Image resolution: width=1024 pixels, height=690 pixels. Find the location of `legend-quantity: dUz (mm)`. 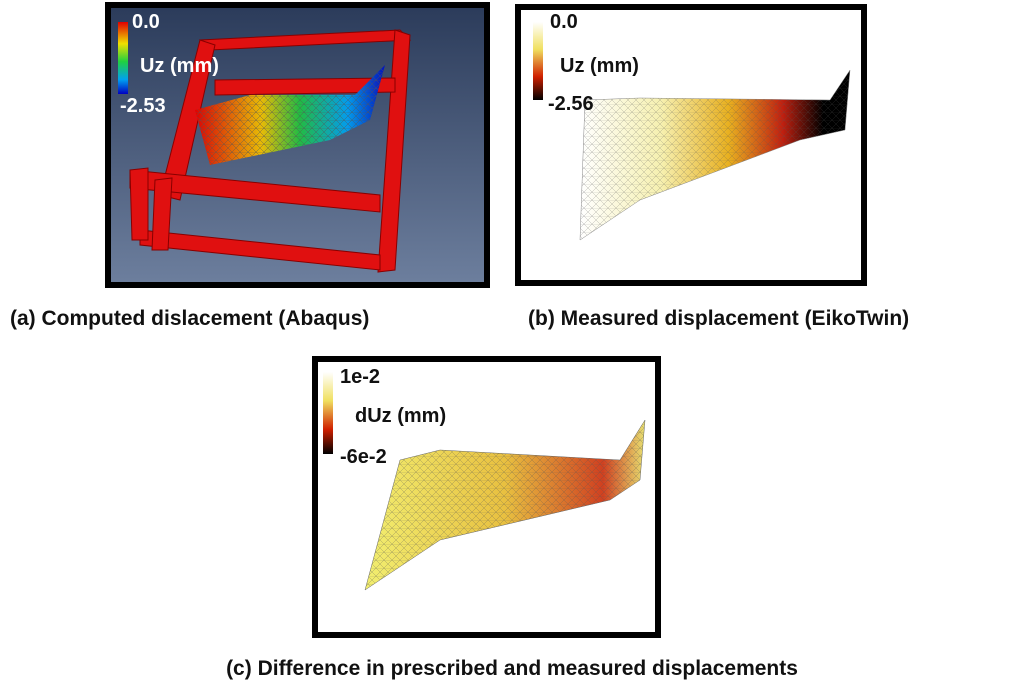

legend-quantity: dUz (mm) is located at coordinates (400, 416).